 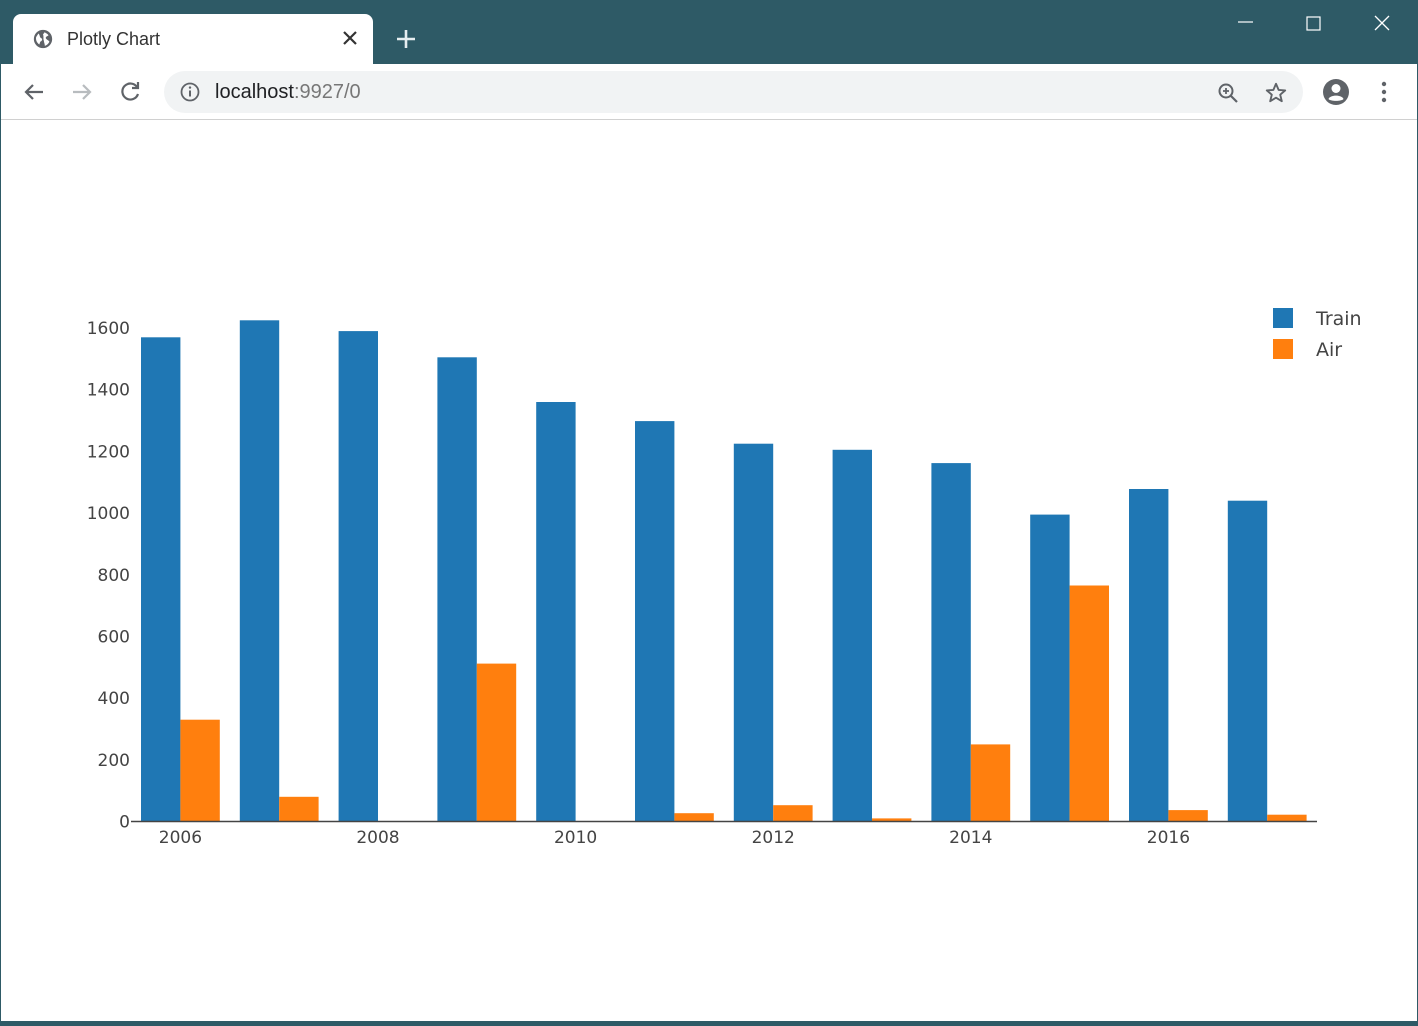 I want to click on bar-train-2013, so click(x=852, y=635).